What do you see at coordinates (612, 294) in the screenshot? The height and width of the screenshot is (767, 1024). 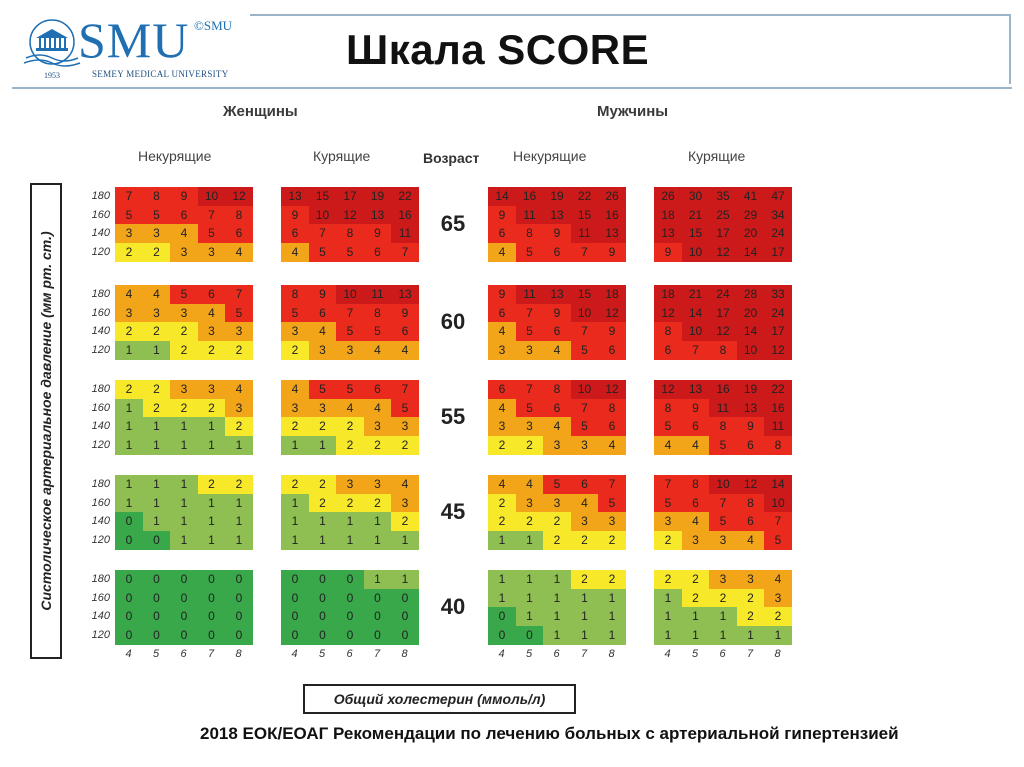 I see `risk-cell: 18` at bounding box center [612, 294].